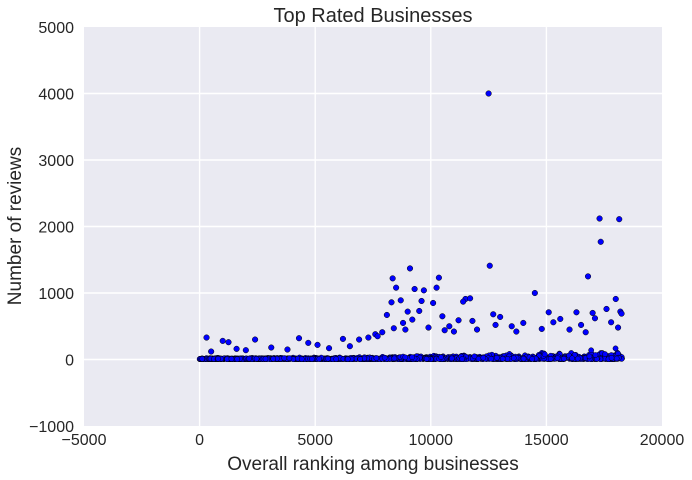 The image size is (692, 480). Describe the element at coordinates (56, 161) in the screenshot. I see `y-tick-label: 3000` at that location.